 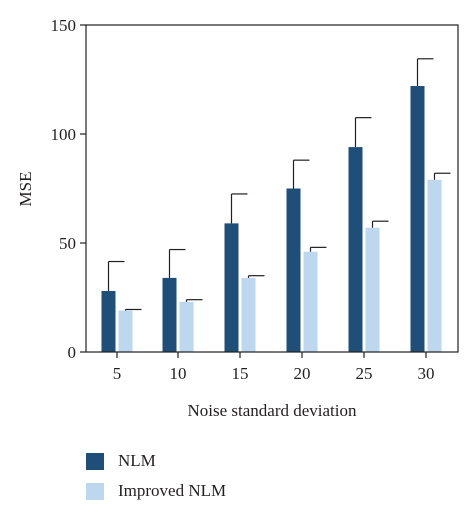 I want to click on legend-swatch-nlm, so click(x=95, y=461).